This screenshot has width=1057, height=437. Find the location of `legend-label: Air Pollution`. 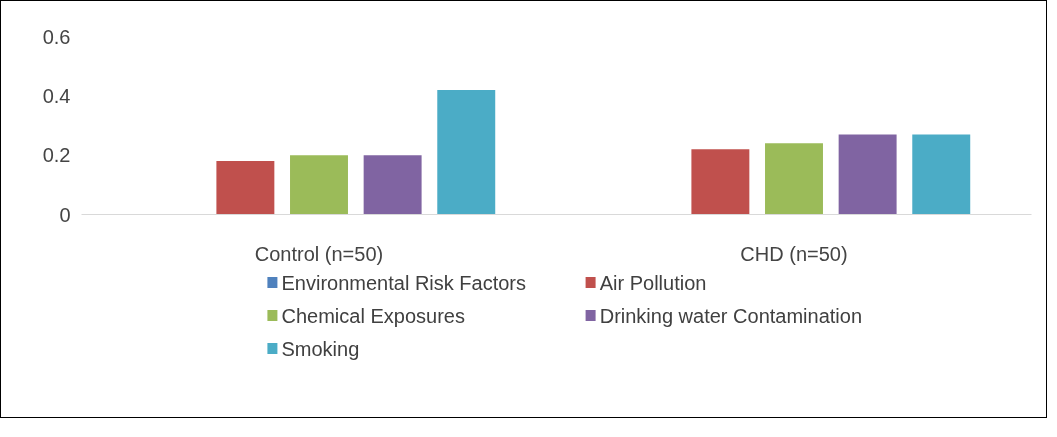

legend-label: Air Pollution is located at coordinates (653, 282).